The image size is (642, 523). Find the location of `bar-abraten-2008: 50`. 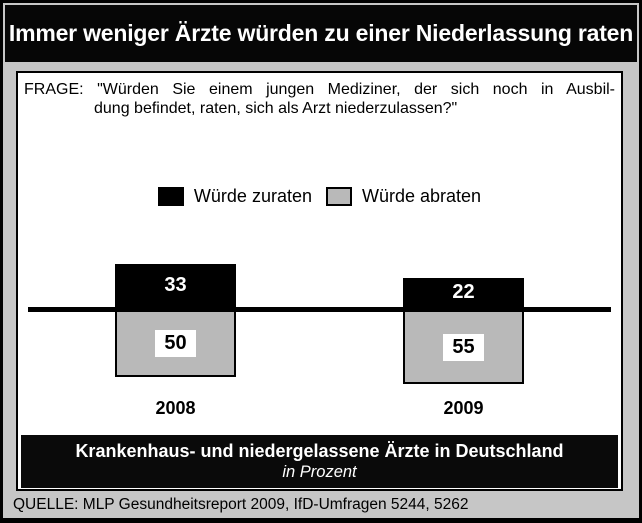

bar-abraten-2008: 50 is located at coordinates (175, 344).